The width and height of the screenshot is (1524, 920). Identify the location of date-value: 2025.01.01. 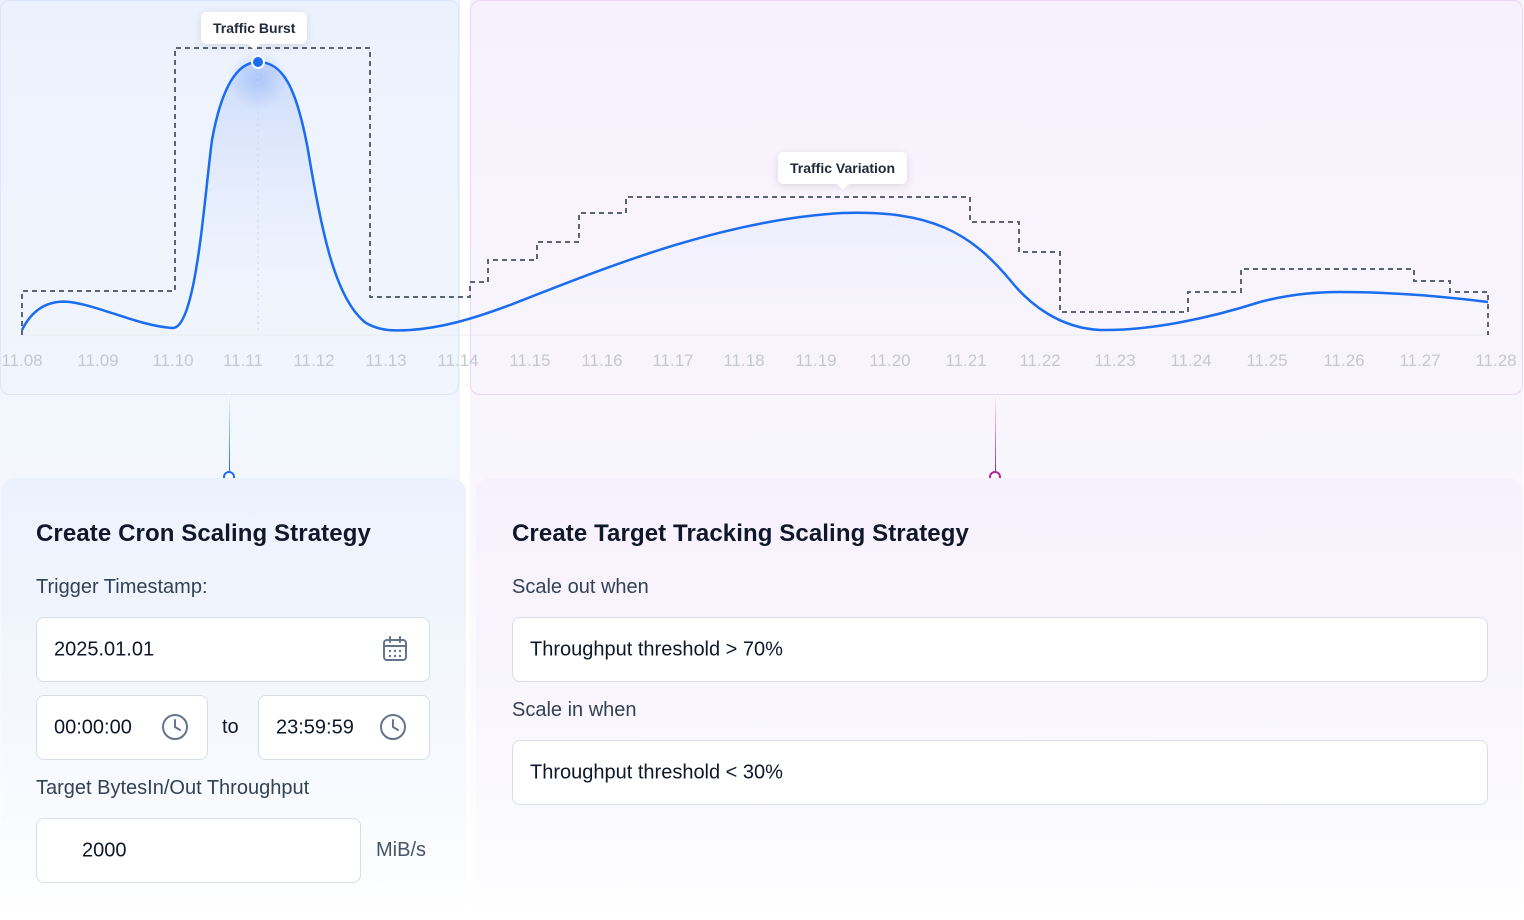
(104, 649).